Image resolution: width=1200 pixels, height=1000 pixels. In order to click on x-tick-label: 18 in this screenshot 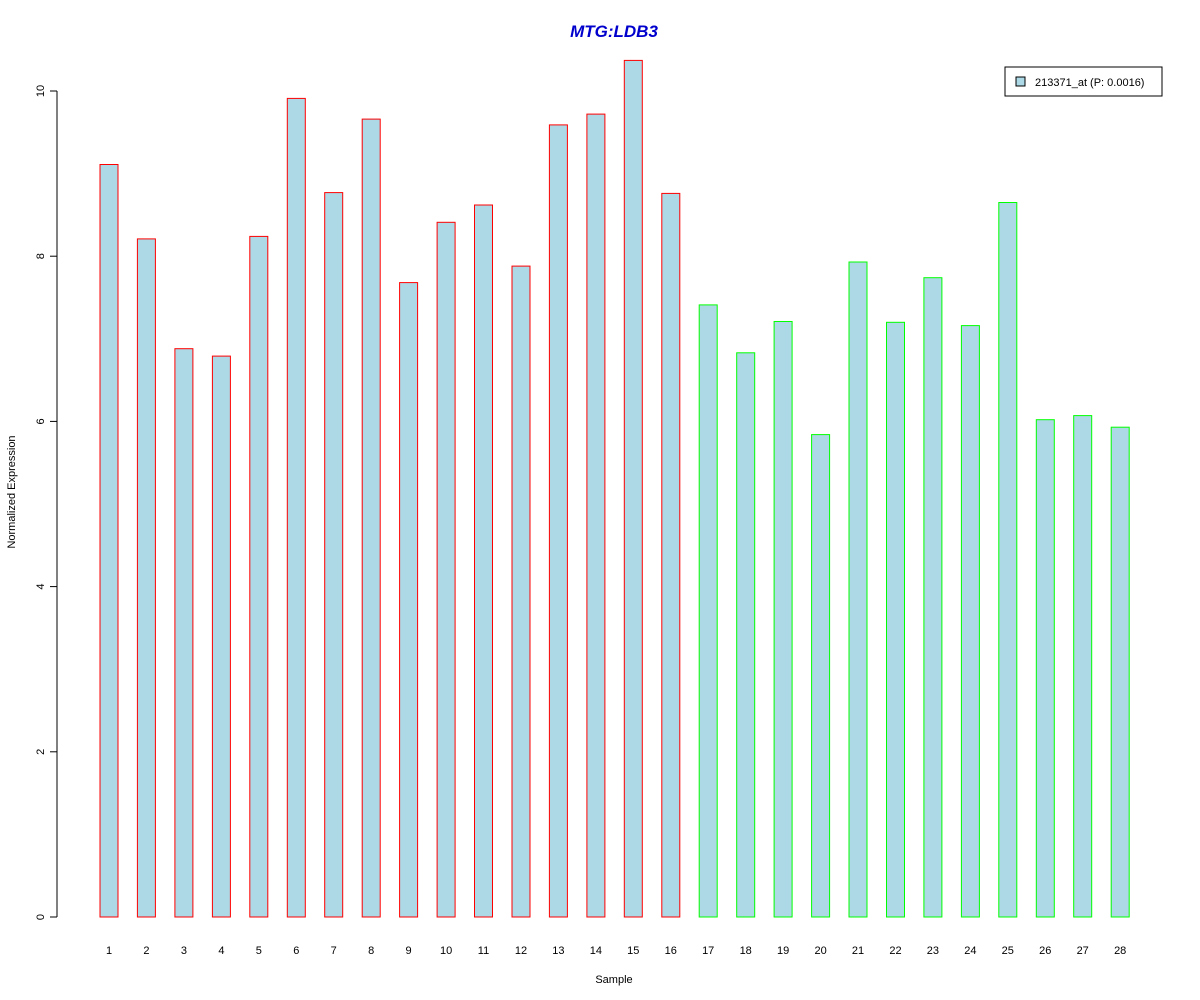, I will do `click(746, 951)`.